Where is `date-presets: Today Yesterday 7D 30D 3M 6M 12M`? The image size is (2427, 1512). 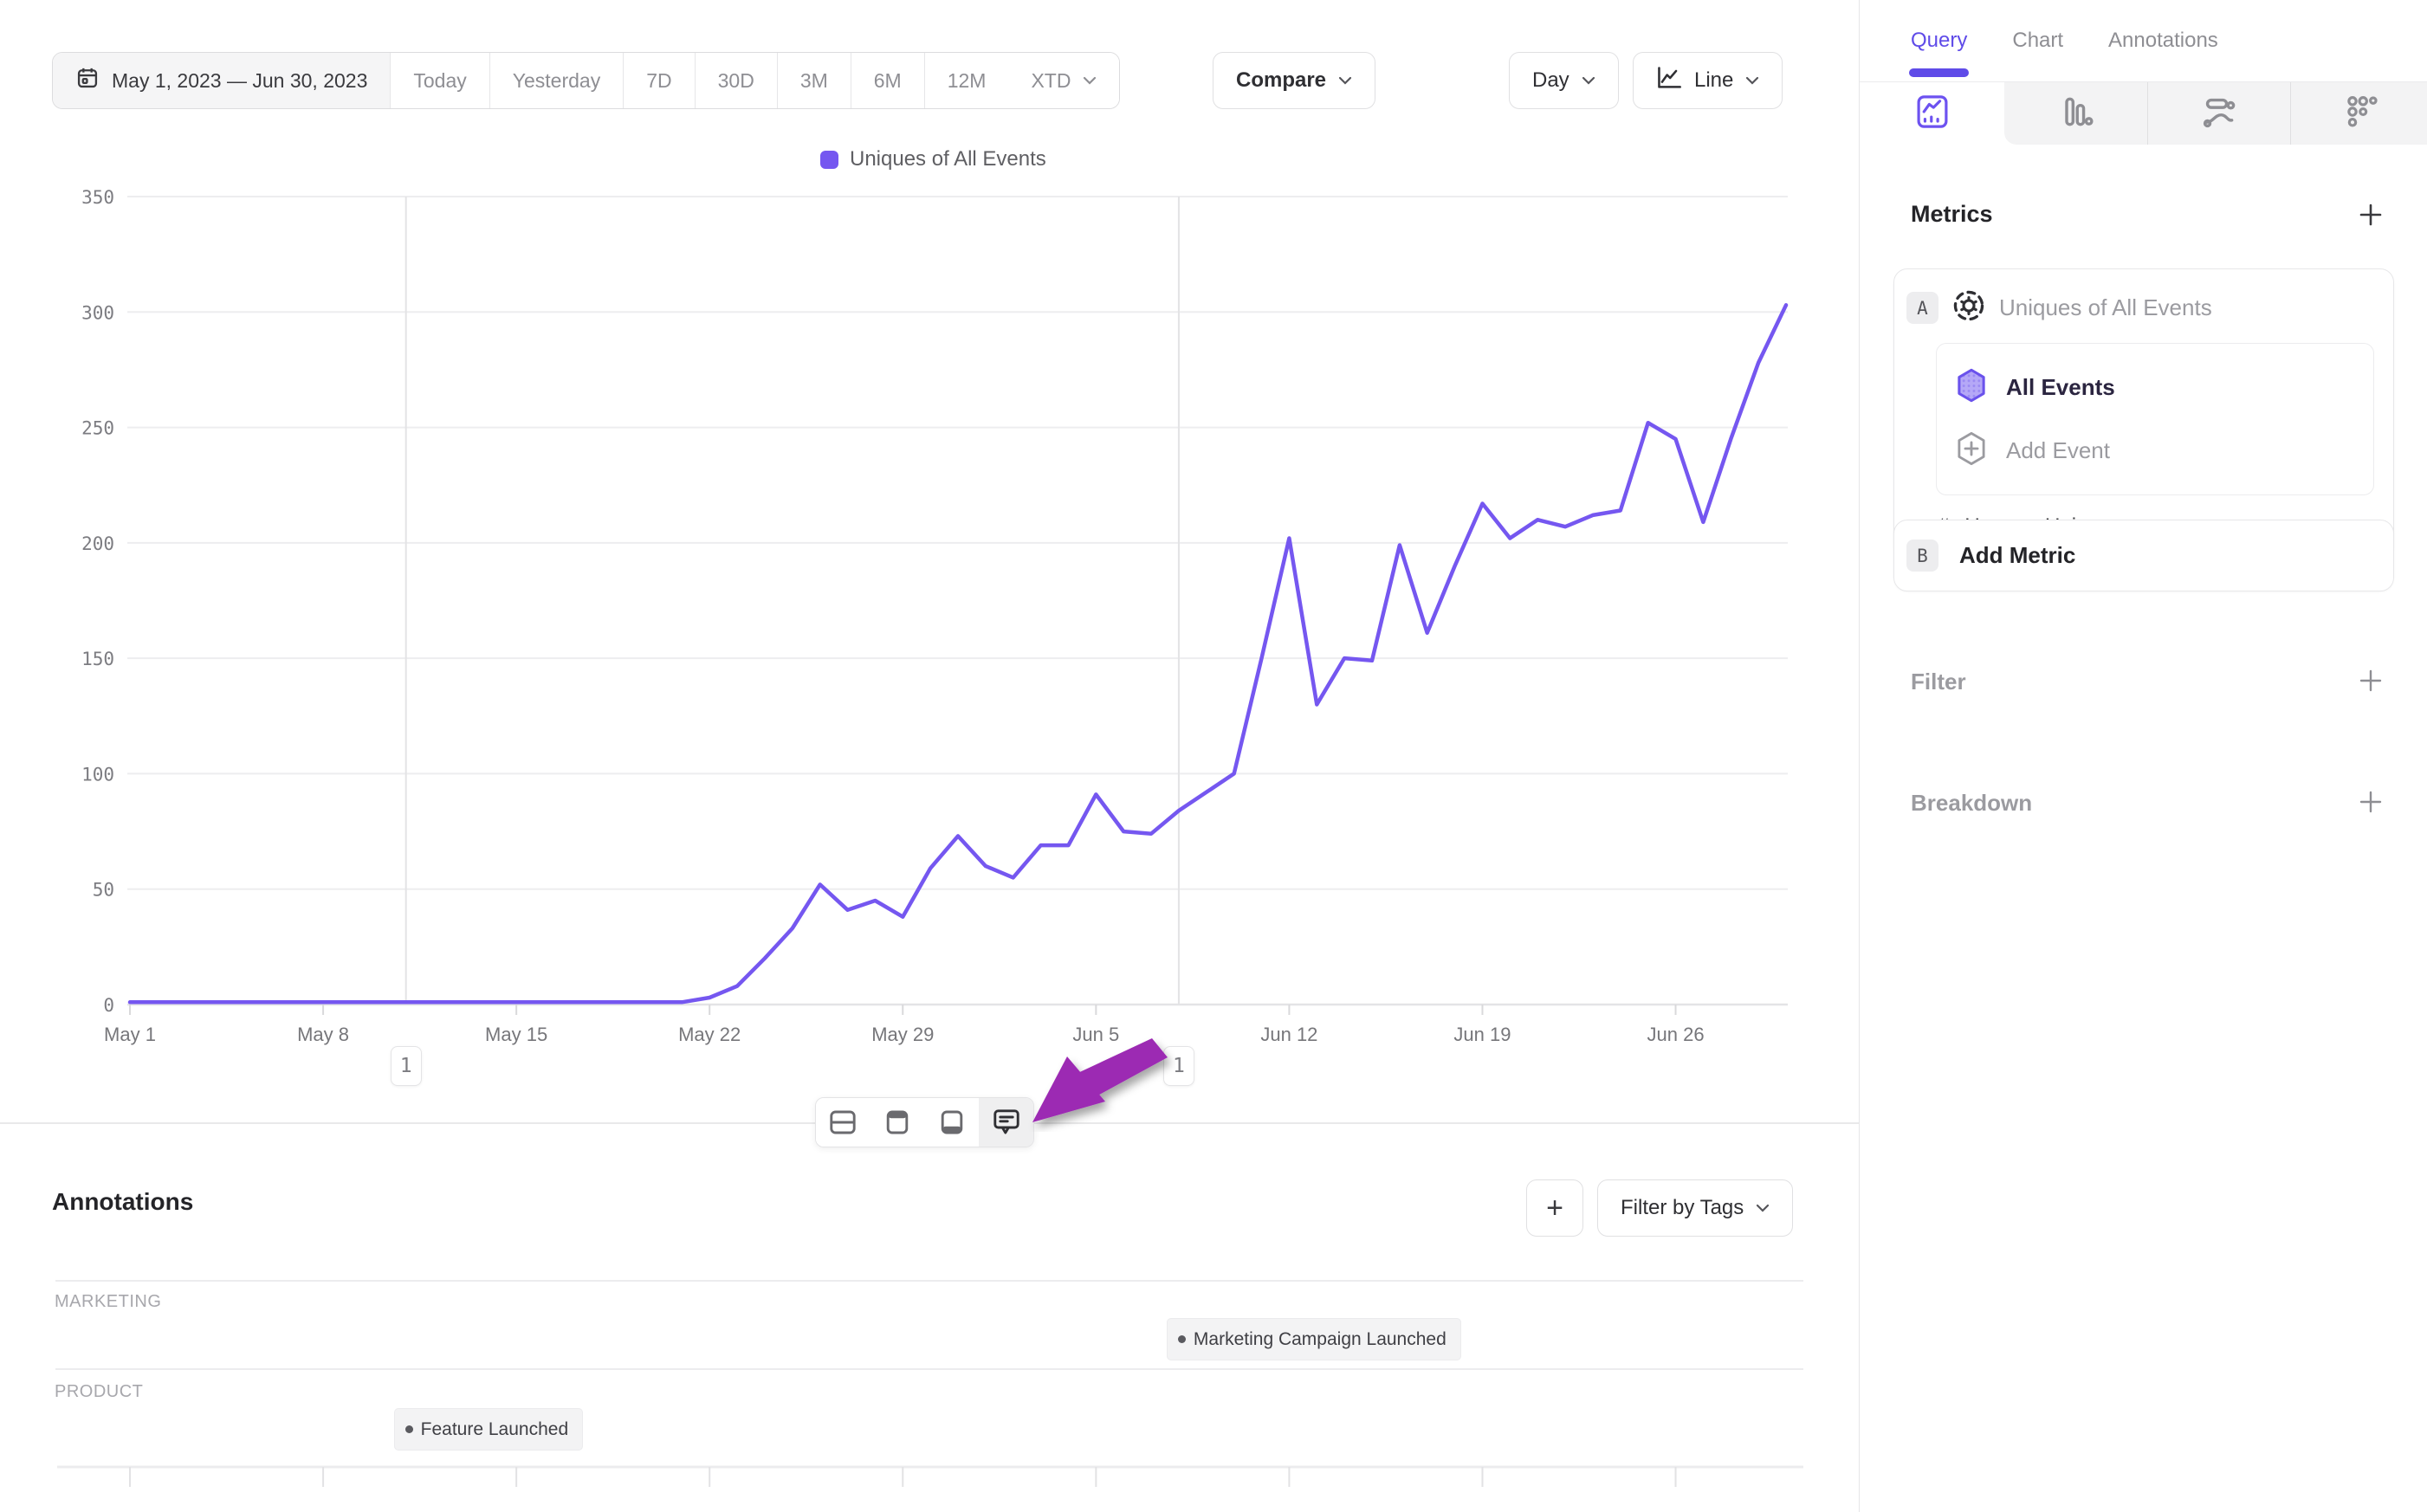 date-presets: Today Yesterday 7D 30D 3M 6M 12M is located at coordinates (700, 80).